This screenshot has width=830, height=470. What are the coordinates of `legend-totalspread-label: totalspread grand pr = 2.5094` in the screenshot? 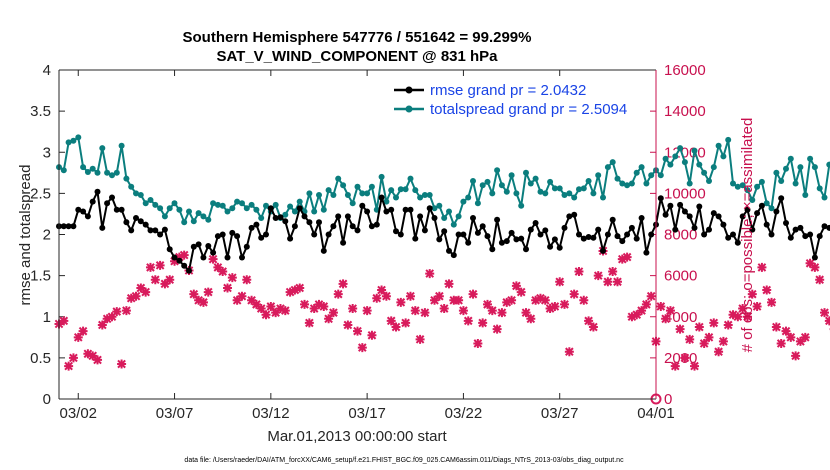 It's located at (528, 109).